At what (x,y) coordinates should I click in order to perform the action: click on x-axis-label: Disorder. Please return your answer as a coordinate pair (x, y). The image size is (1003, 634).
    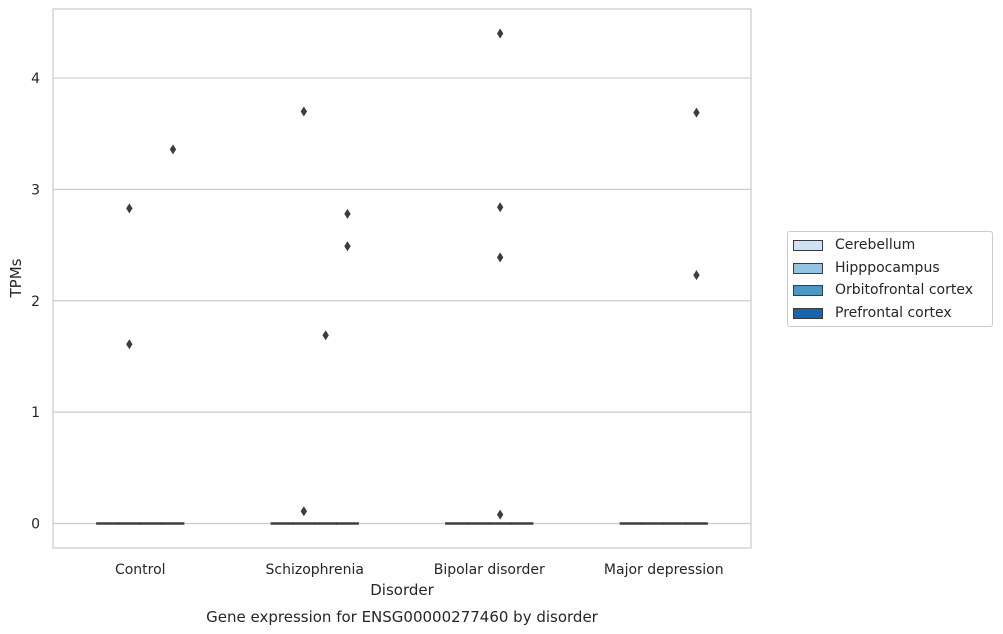
    Looking at the image, I should click on (402, 590).